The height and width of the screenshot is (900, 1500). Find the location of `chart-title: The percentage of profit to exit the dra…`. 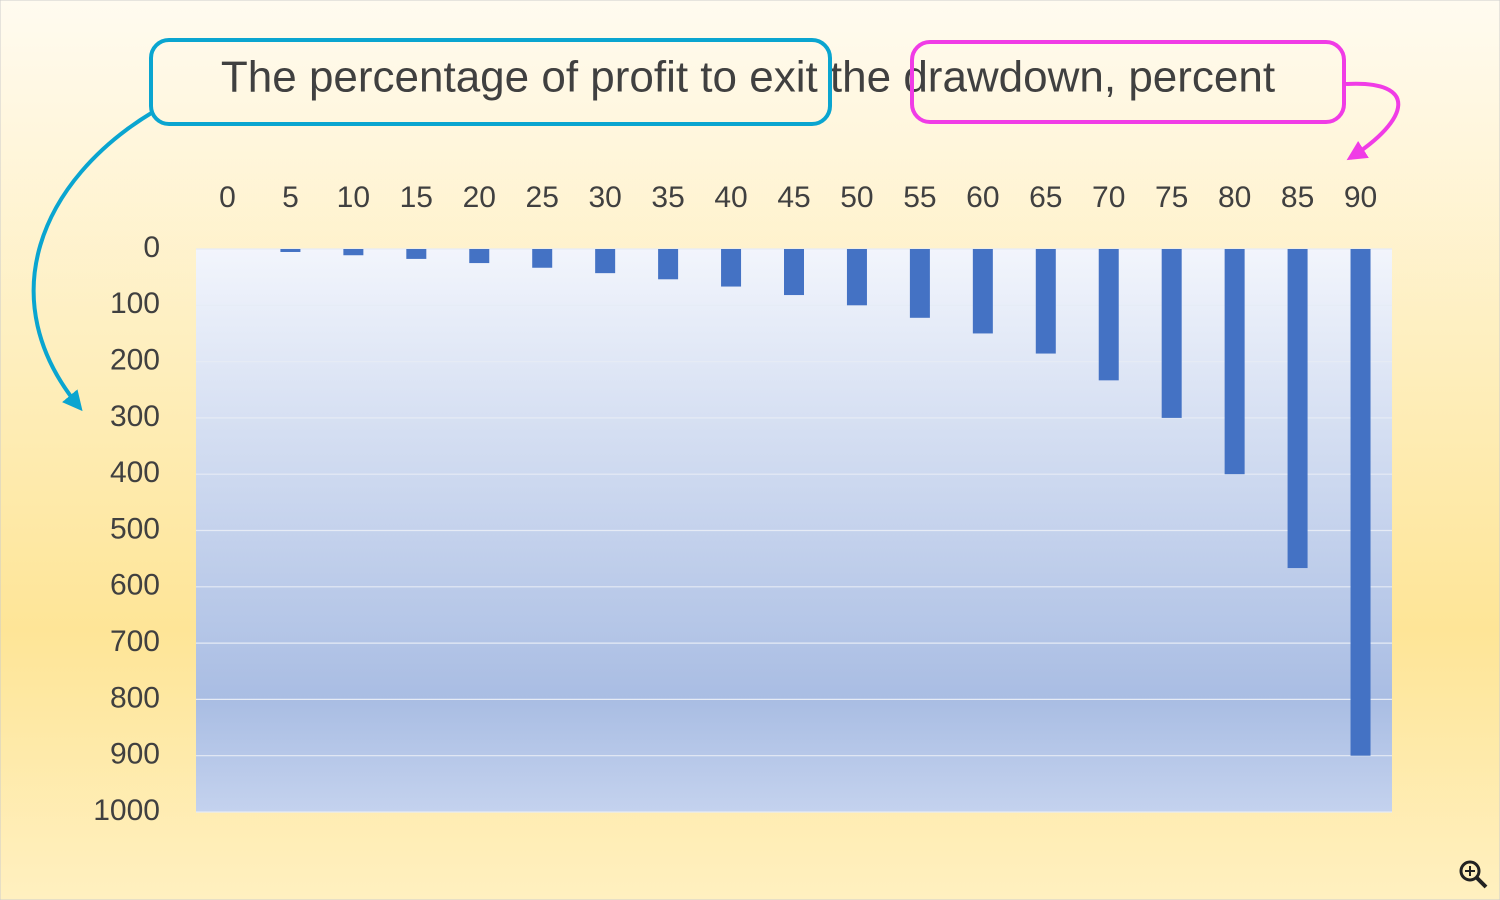

chart-title: The percentage of profit to exit the dra… is located at coordinates (748, 77).